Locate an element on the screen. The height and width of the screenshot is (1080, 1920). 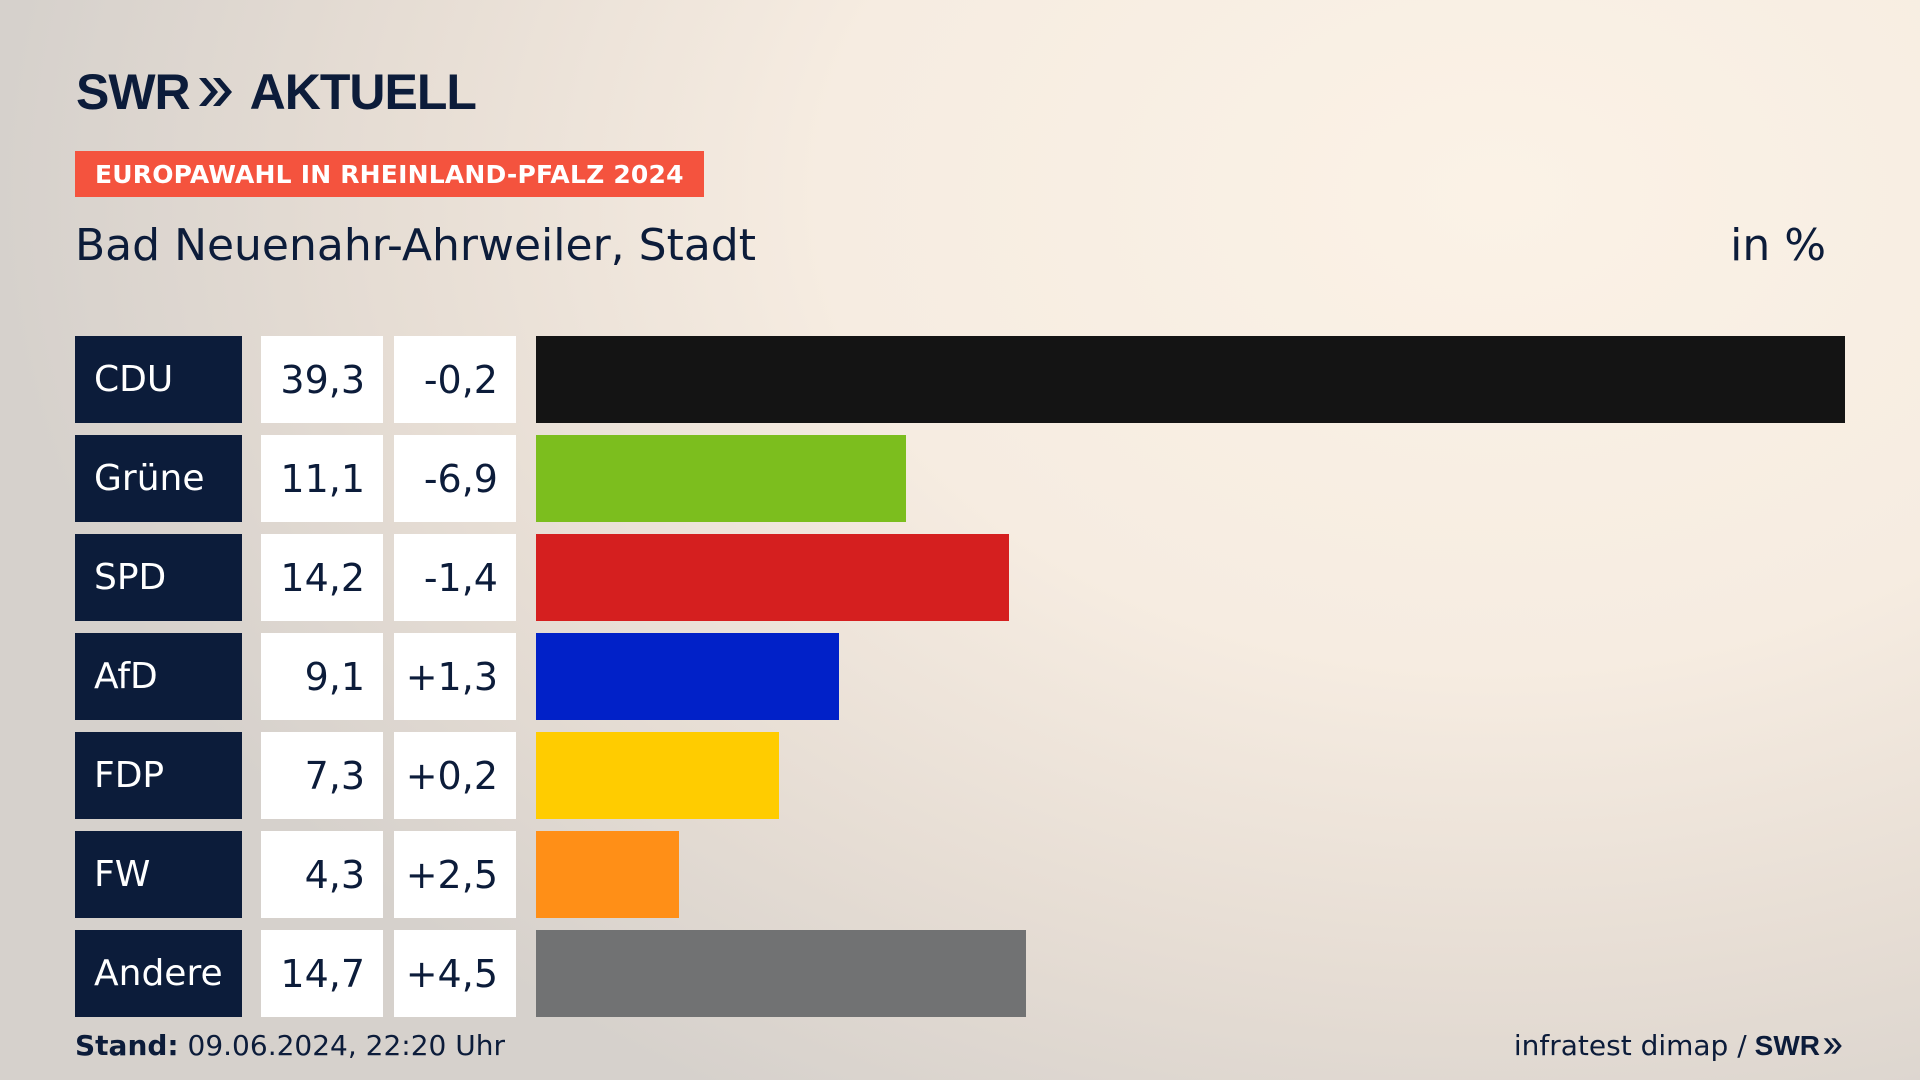
party-label: Grüne is located at coordinates (158, 478).